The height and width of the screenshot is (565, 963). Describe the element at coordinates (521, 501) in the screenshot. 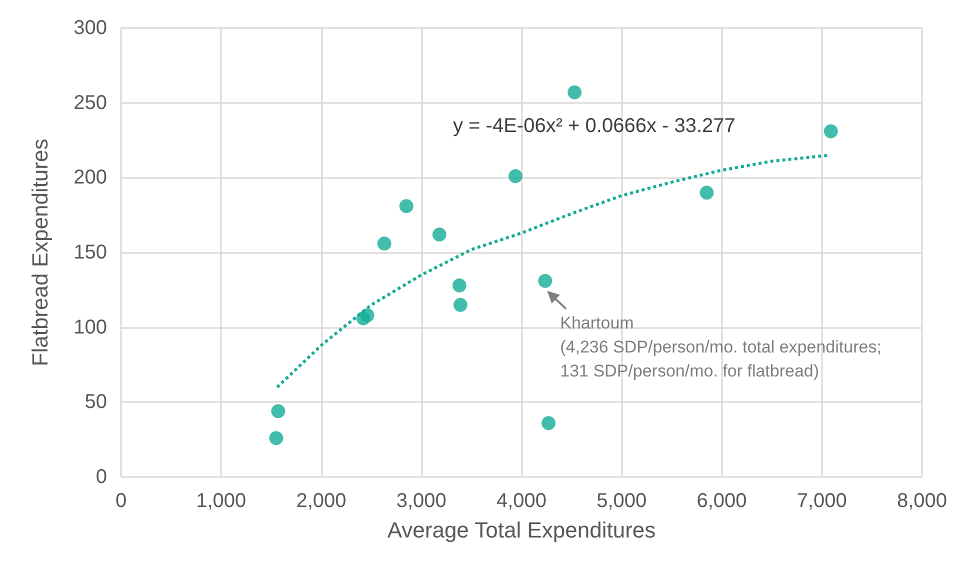

I see `x-tick-label: 4,000` at that location.